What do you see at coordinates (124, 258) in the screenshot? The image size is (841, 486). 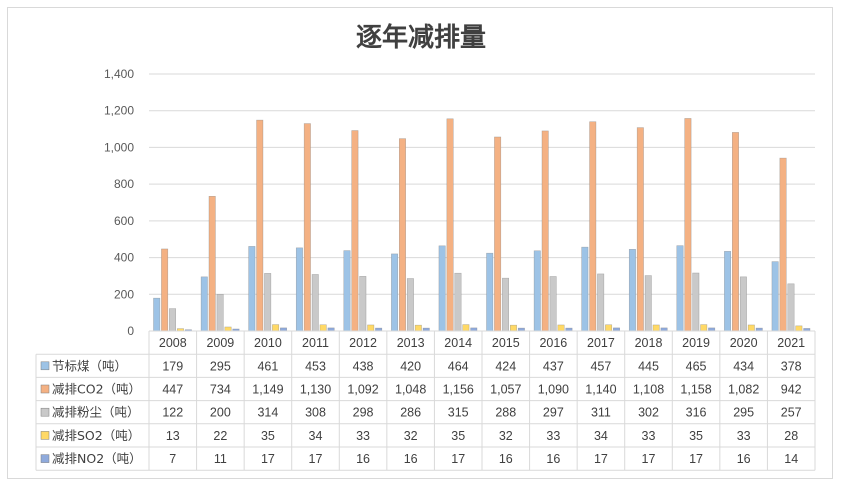 I see `y-tick-label: 400` at bounding box center [124, 258].